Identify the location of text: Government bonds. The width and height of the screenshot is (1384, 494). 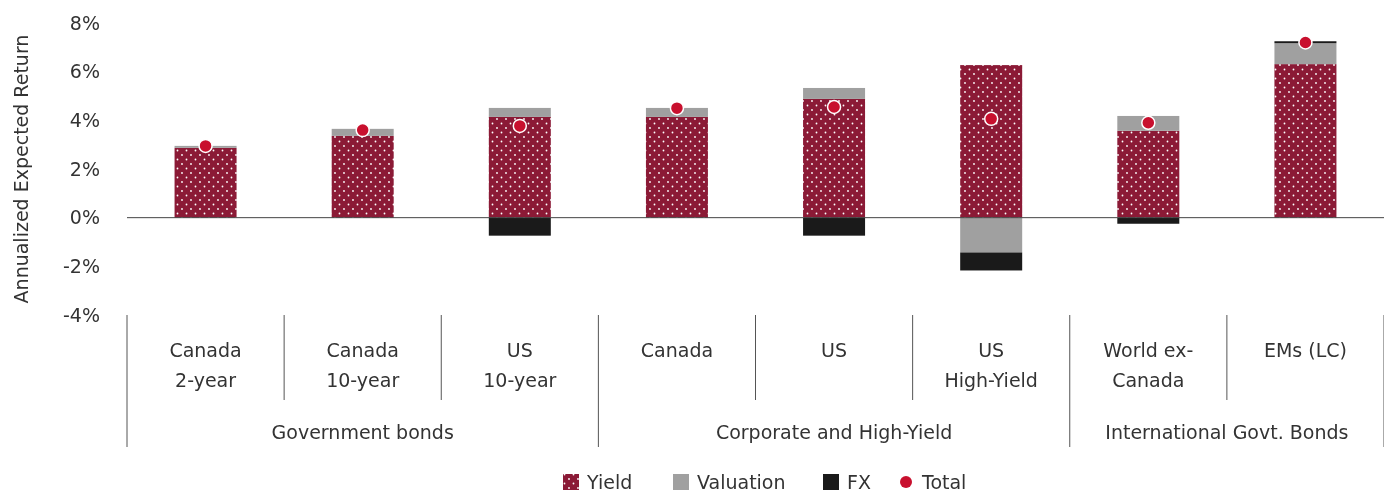
(362, 432).